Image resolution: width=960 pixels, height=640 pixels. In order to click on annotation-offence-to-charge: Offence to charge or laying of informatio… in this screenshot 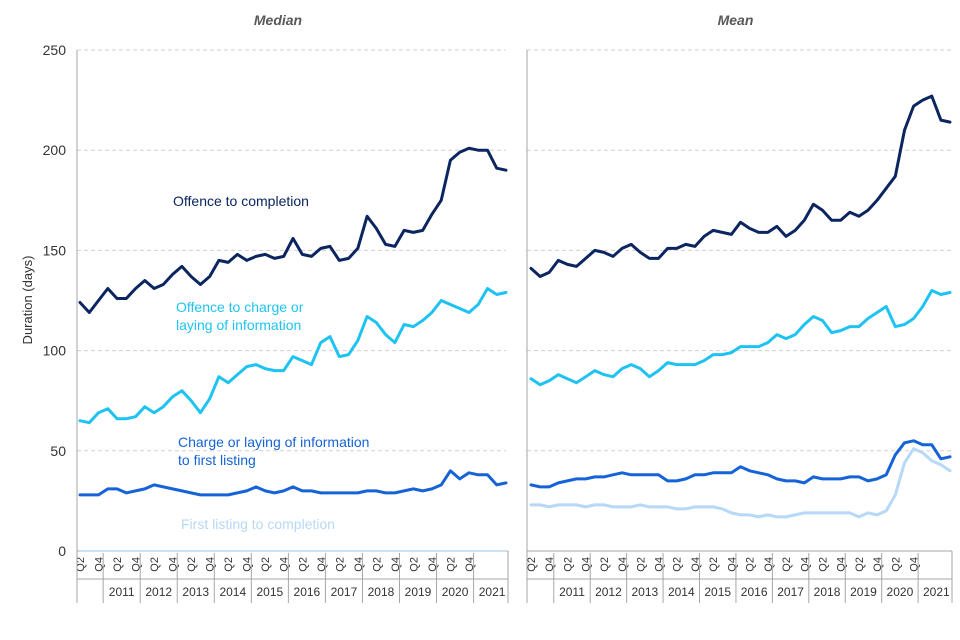, I will do `click(240, 316)`.